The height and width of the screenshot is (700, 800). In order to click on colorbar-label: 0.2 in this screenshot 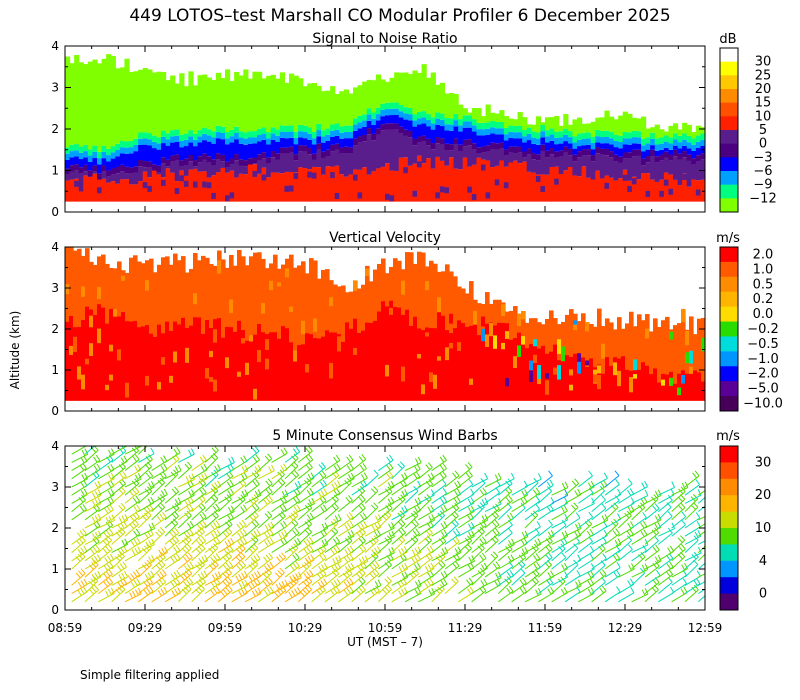, I will do `click(763, 299)`.